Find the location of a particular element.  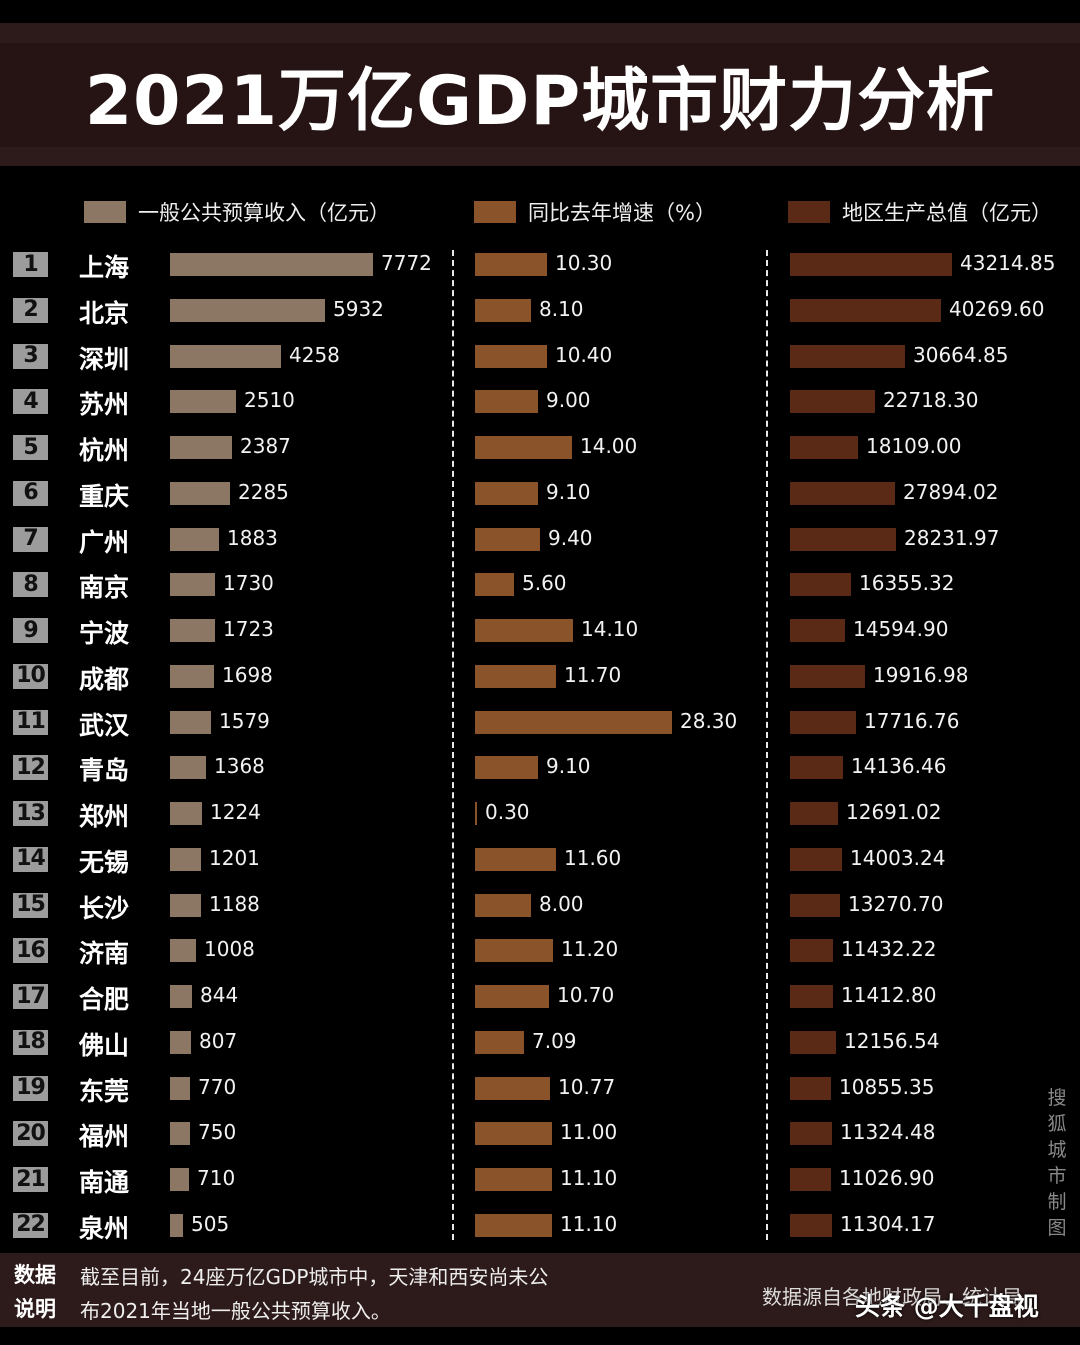

value-label-growth: 8.10 is located at coordinates (561, 308).